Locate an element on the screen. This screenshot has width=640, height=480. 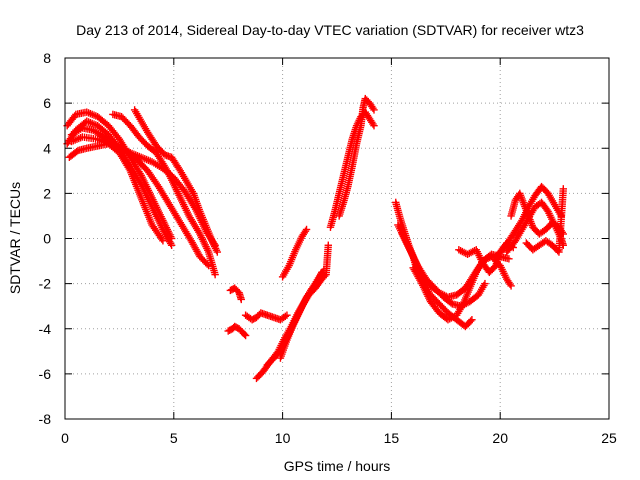
x-axis-label: GPS time / hours is located at coordinates (337, 466).